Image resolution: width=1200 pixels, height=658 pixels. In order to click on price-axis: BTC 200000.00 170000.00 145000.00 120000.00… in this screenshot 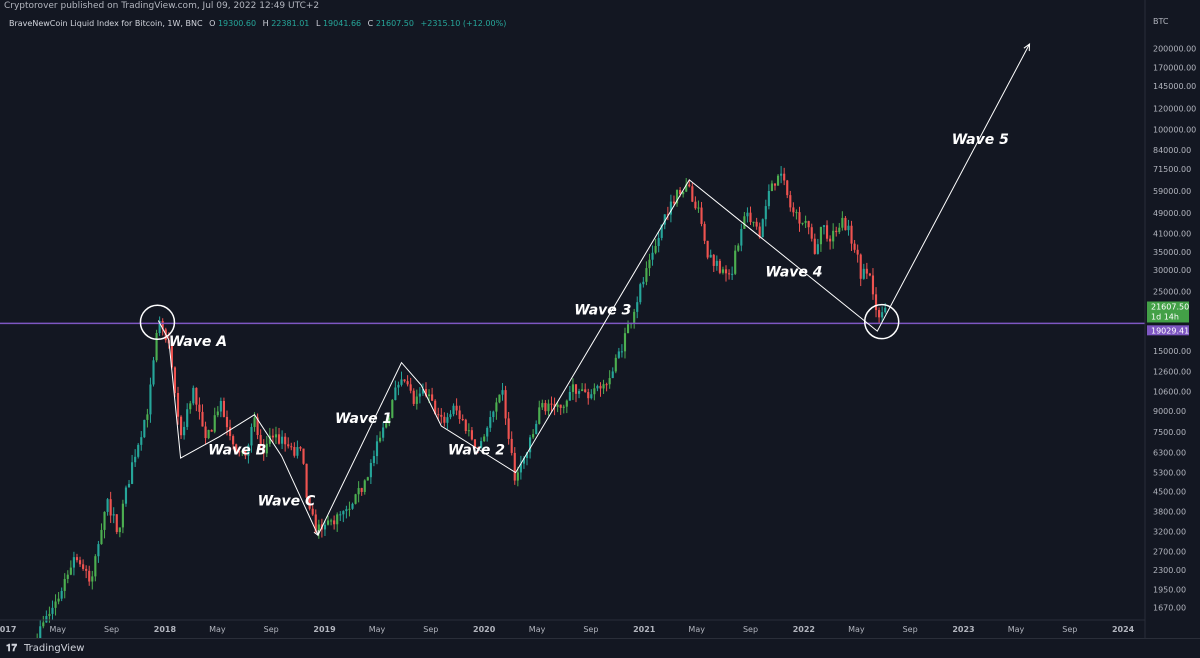, I will do `click(1172, 319)`.